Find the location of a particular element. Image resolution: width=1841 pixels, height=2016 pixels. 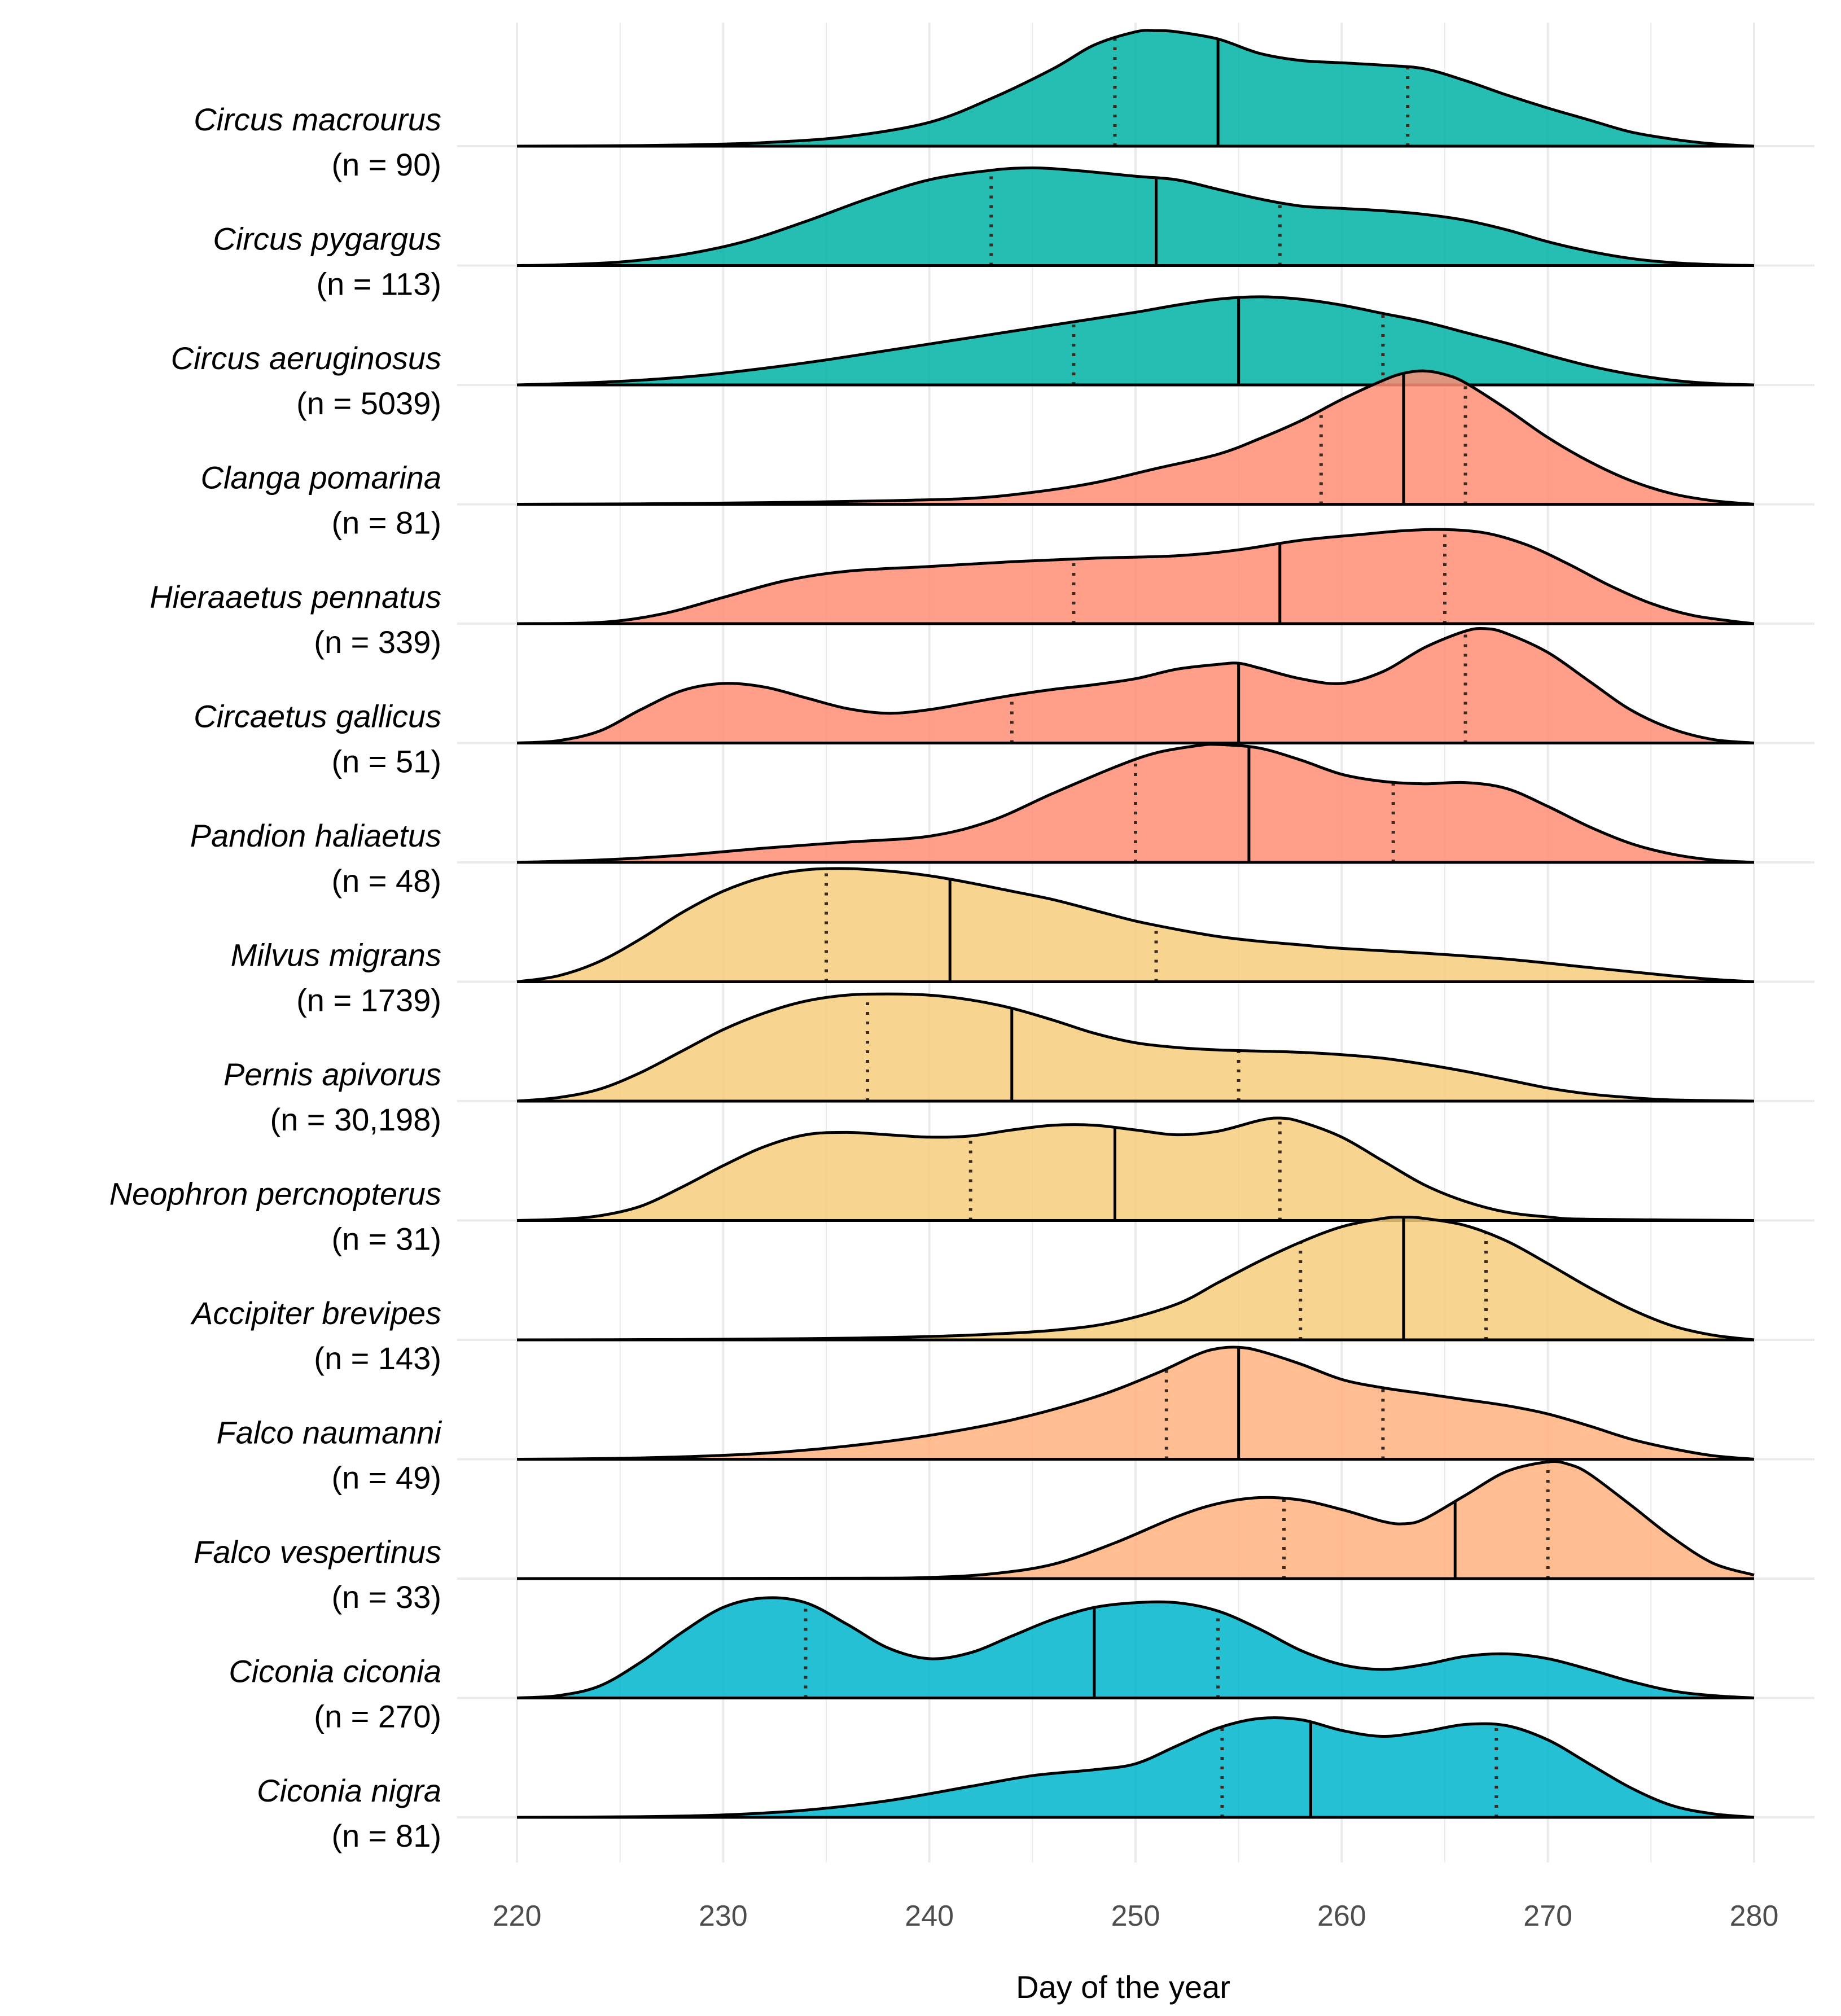

x-tick-label: 240 is located at coordinates (929, 1916).